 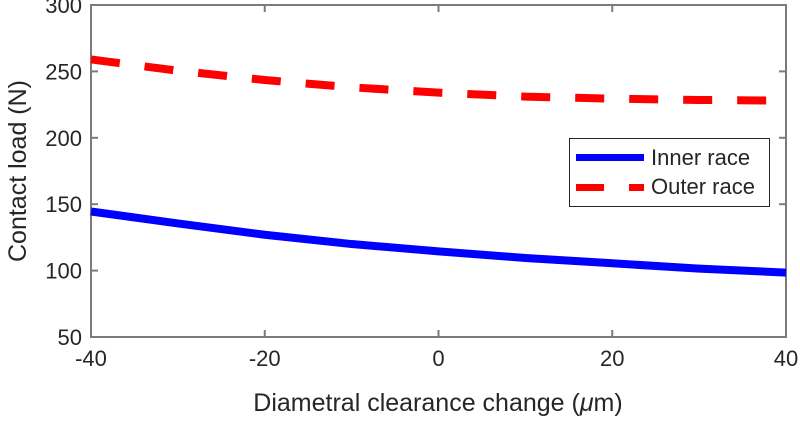 What do you see at coordinates (91, 358) in the screenshot?
I see `x-tick-label: -40` at bounding box center [91, 358].